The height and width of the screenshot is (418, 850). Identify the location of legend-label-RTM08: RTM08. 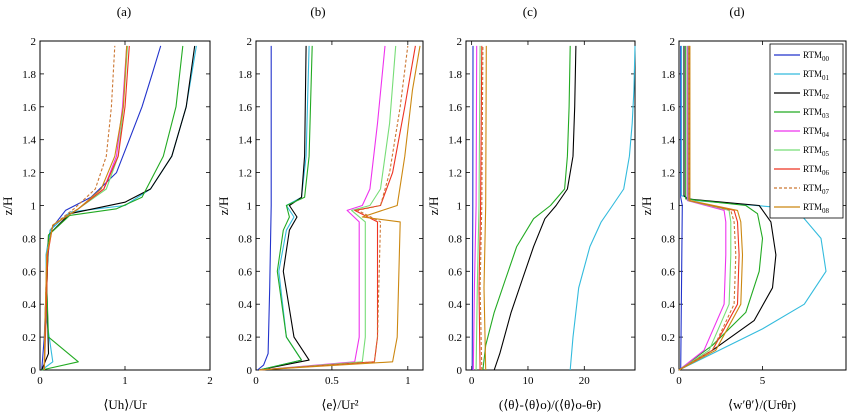
(816, 208).